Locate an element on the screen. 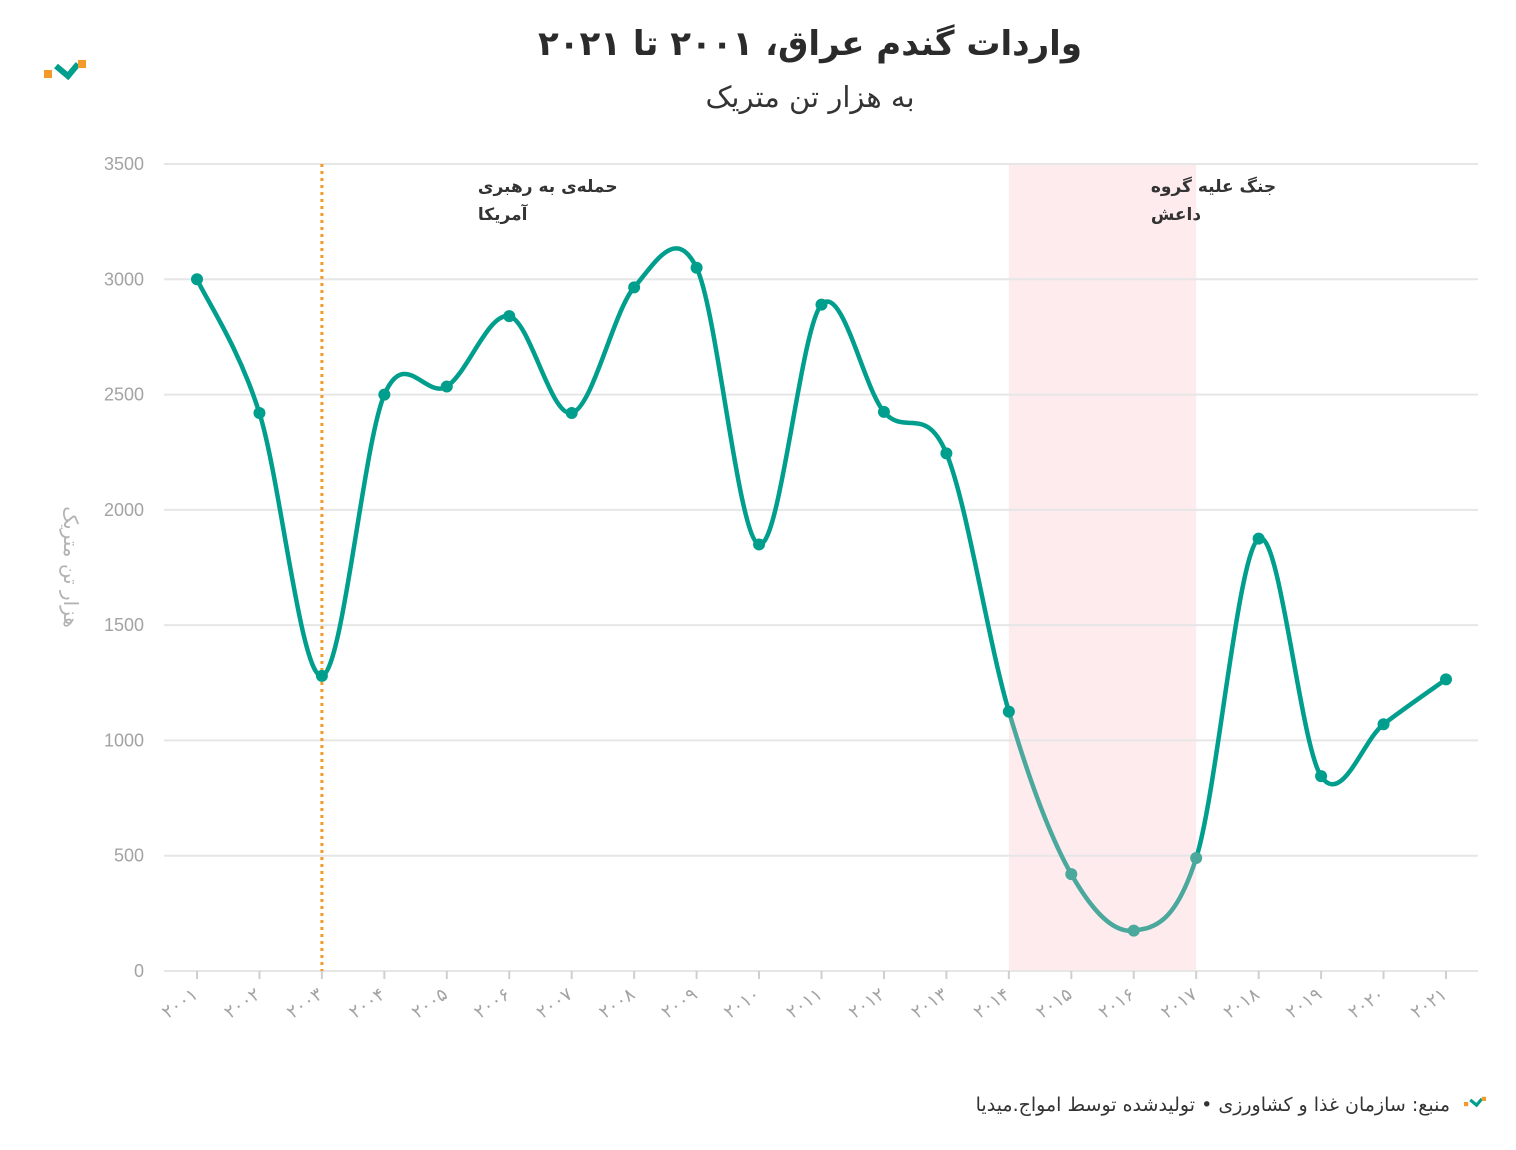 Image resolution: width=1516 pixels, height=1150 pixels. x-tick-label: ۲۰۱۵ is located at coordinates (1053, 1003).